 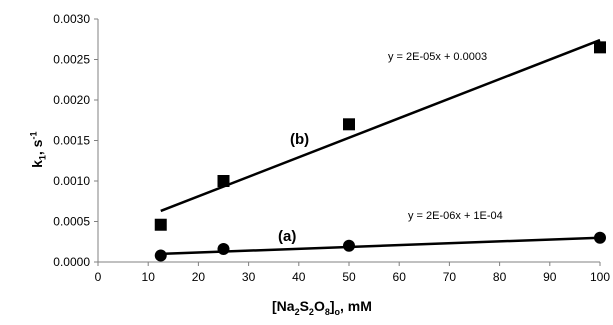 What do you see at coordinates (500, 277) in the screenshot?
I see `x-tick-label: 80` at bounding box center [500, 277].